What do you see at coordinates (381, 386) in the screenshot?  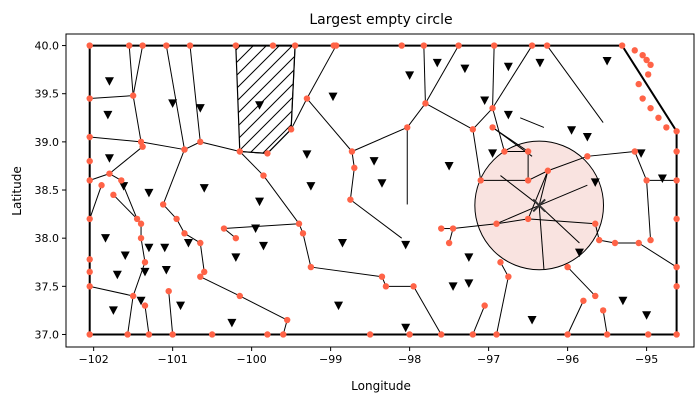 I see `x-axis-label: Longitude` at bounding box center [381, 386].